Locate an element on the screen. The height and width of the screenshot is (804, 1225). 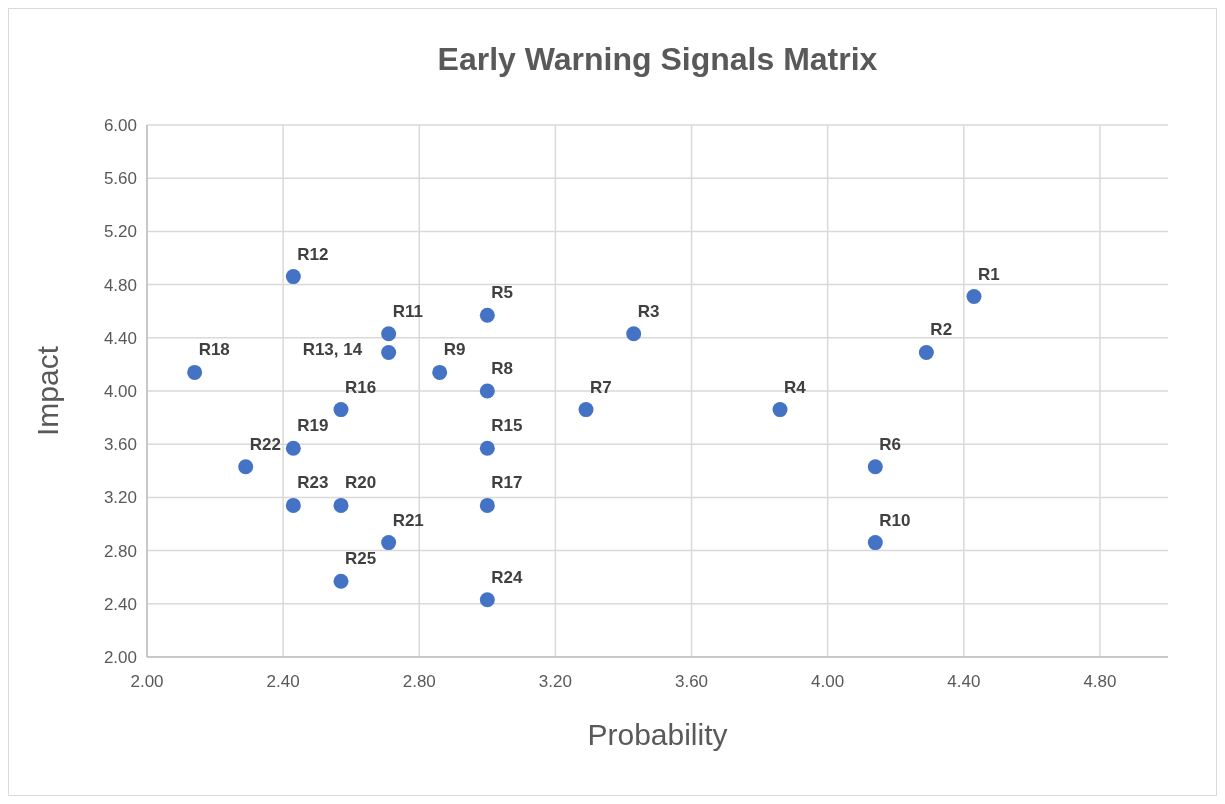
annotation: R6 is located at coordinates (890, 444).